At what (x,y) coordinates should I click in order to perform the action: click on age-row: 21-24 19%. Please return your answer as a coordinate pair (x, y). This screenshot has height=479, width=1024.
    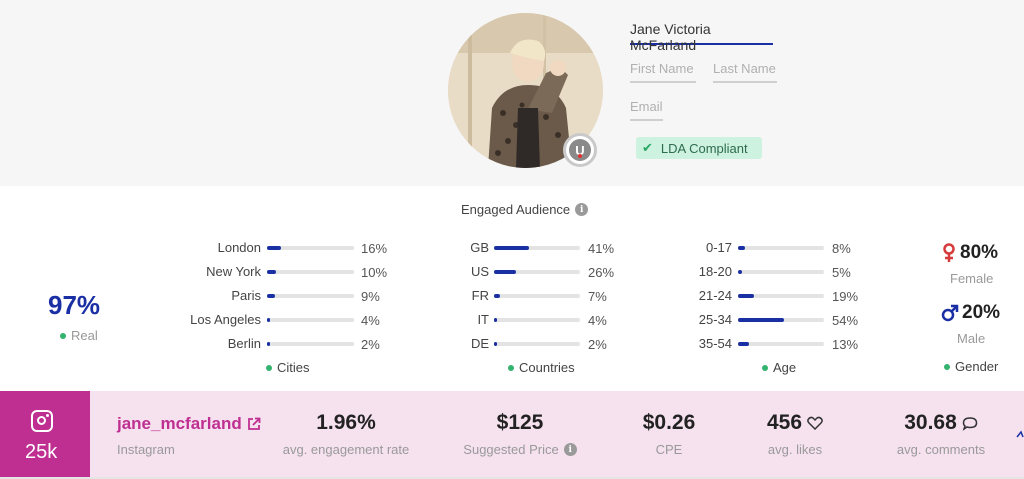
    Looking at the image, I should click on (440, 300).